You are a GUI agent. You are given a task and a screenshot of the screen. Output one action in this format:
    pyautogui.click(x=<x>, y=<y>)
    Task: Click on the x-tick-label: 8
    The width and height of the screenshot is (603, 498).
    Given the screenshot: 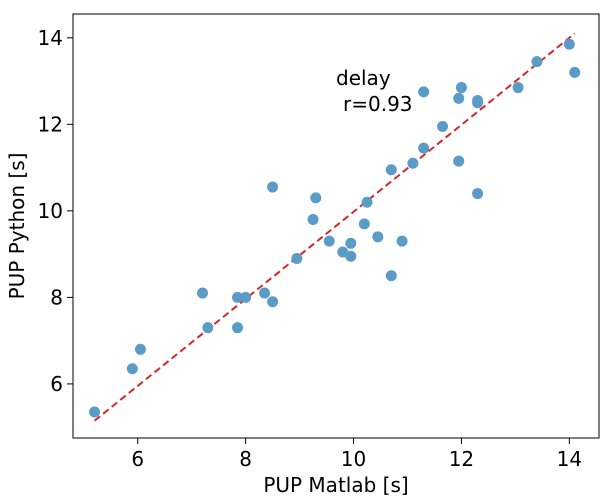 What is the action you would take?
    pyautogui.click(x=245, y=459)
    